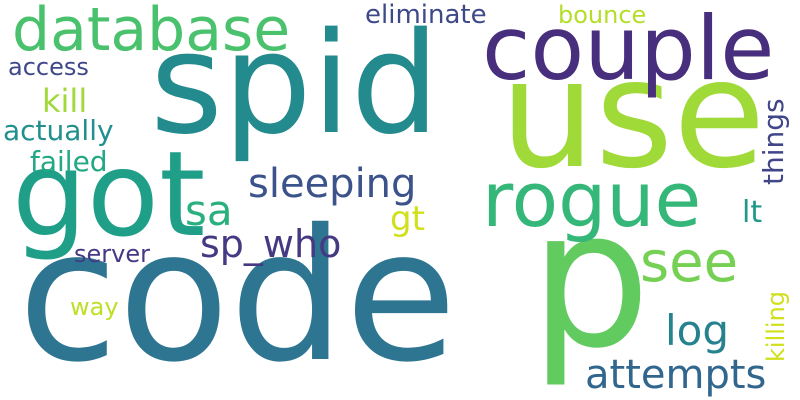 The image size is (800, 400). What do you see at coordinates (407, 219) in the screenshot?
I see `word-gt: gt` at bounding box center [407, 219].